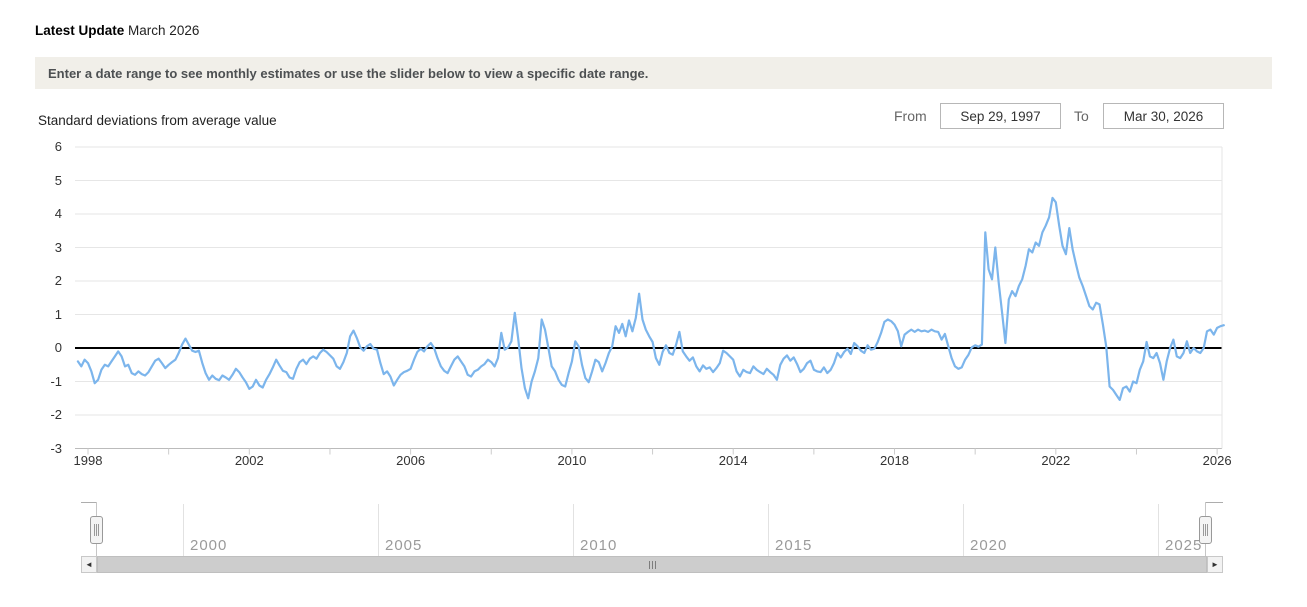  Describe the element at coordinates (910, 116) in the screenshot. I see `from-label: From` at that location.